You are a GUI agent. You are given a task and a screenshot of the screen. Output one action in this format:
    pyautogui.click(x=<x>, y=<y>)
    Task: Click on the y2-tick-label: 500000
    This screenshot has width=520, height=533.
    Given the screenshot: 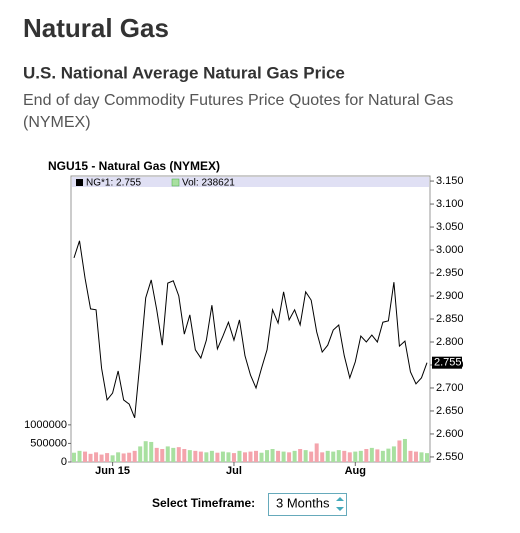 What is the action you would take?
    pyautogui.click(x=48, y=443)
    